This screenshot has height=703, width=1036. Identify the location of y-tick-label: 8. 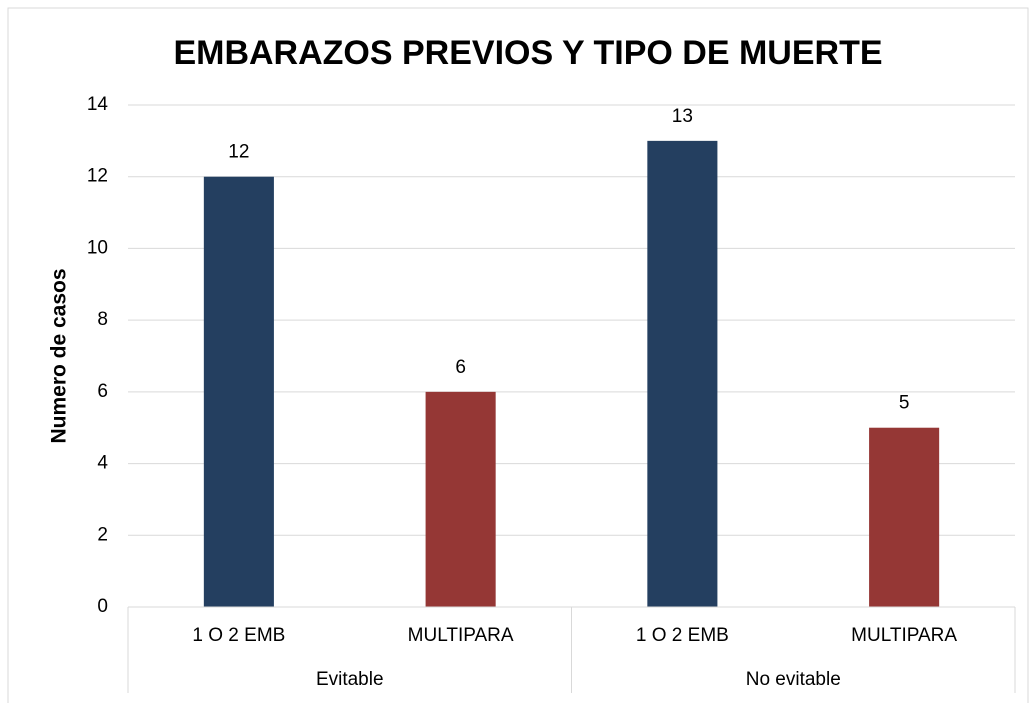
(102, 319).